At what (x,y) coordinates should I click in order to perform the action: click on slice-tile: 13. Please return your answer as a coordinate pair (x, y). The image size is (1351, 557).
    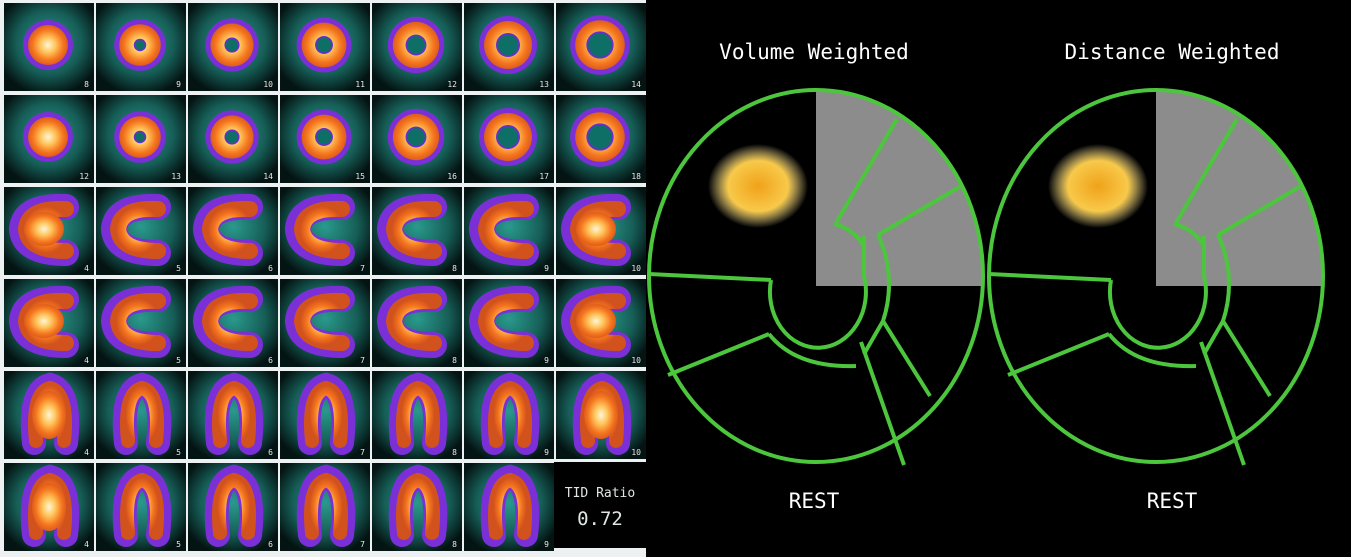
    Looking at the image, I should click on (509, 47).